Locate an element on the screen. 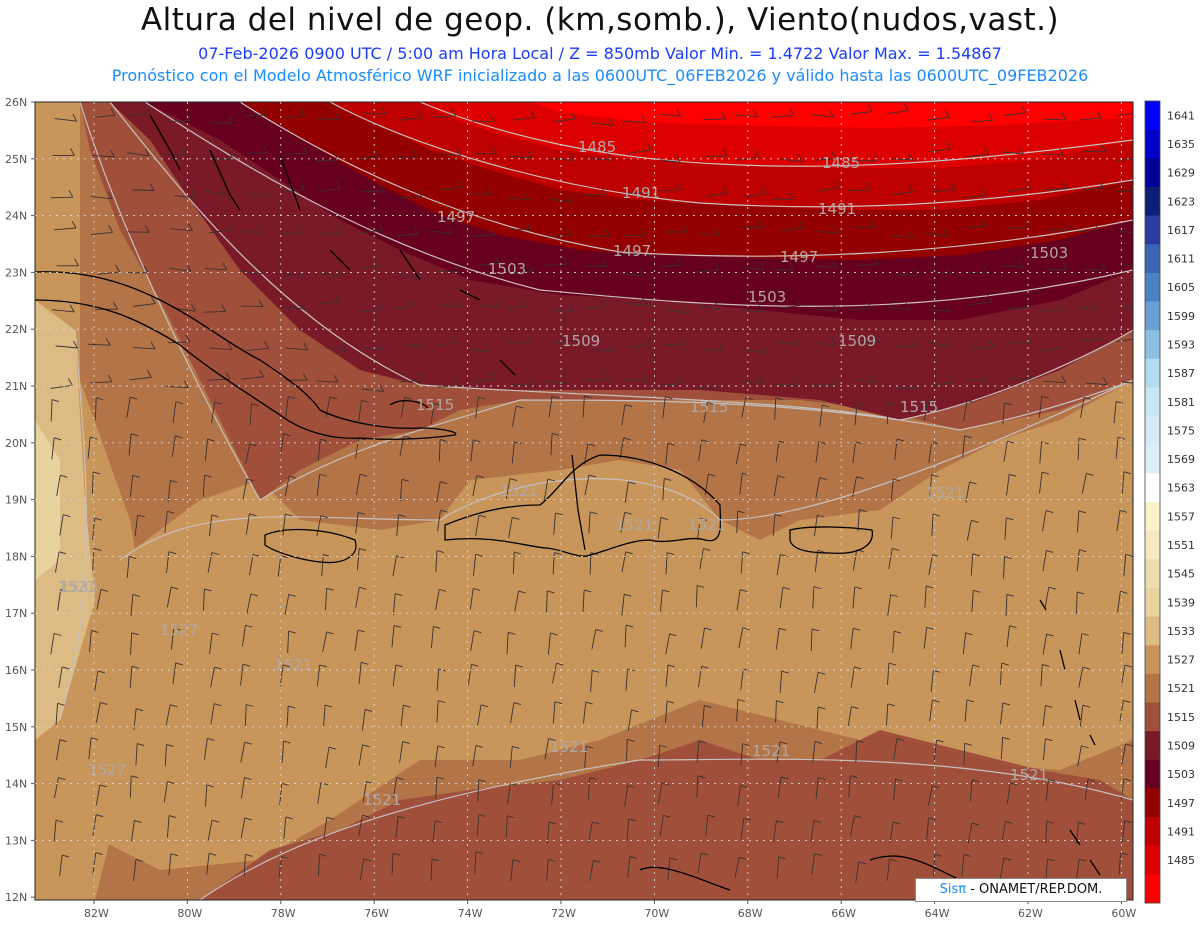  colorbar-label: 1635 is located at coordinates (1181, 144).